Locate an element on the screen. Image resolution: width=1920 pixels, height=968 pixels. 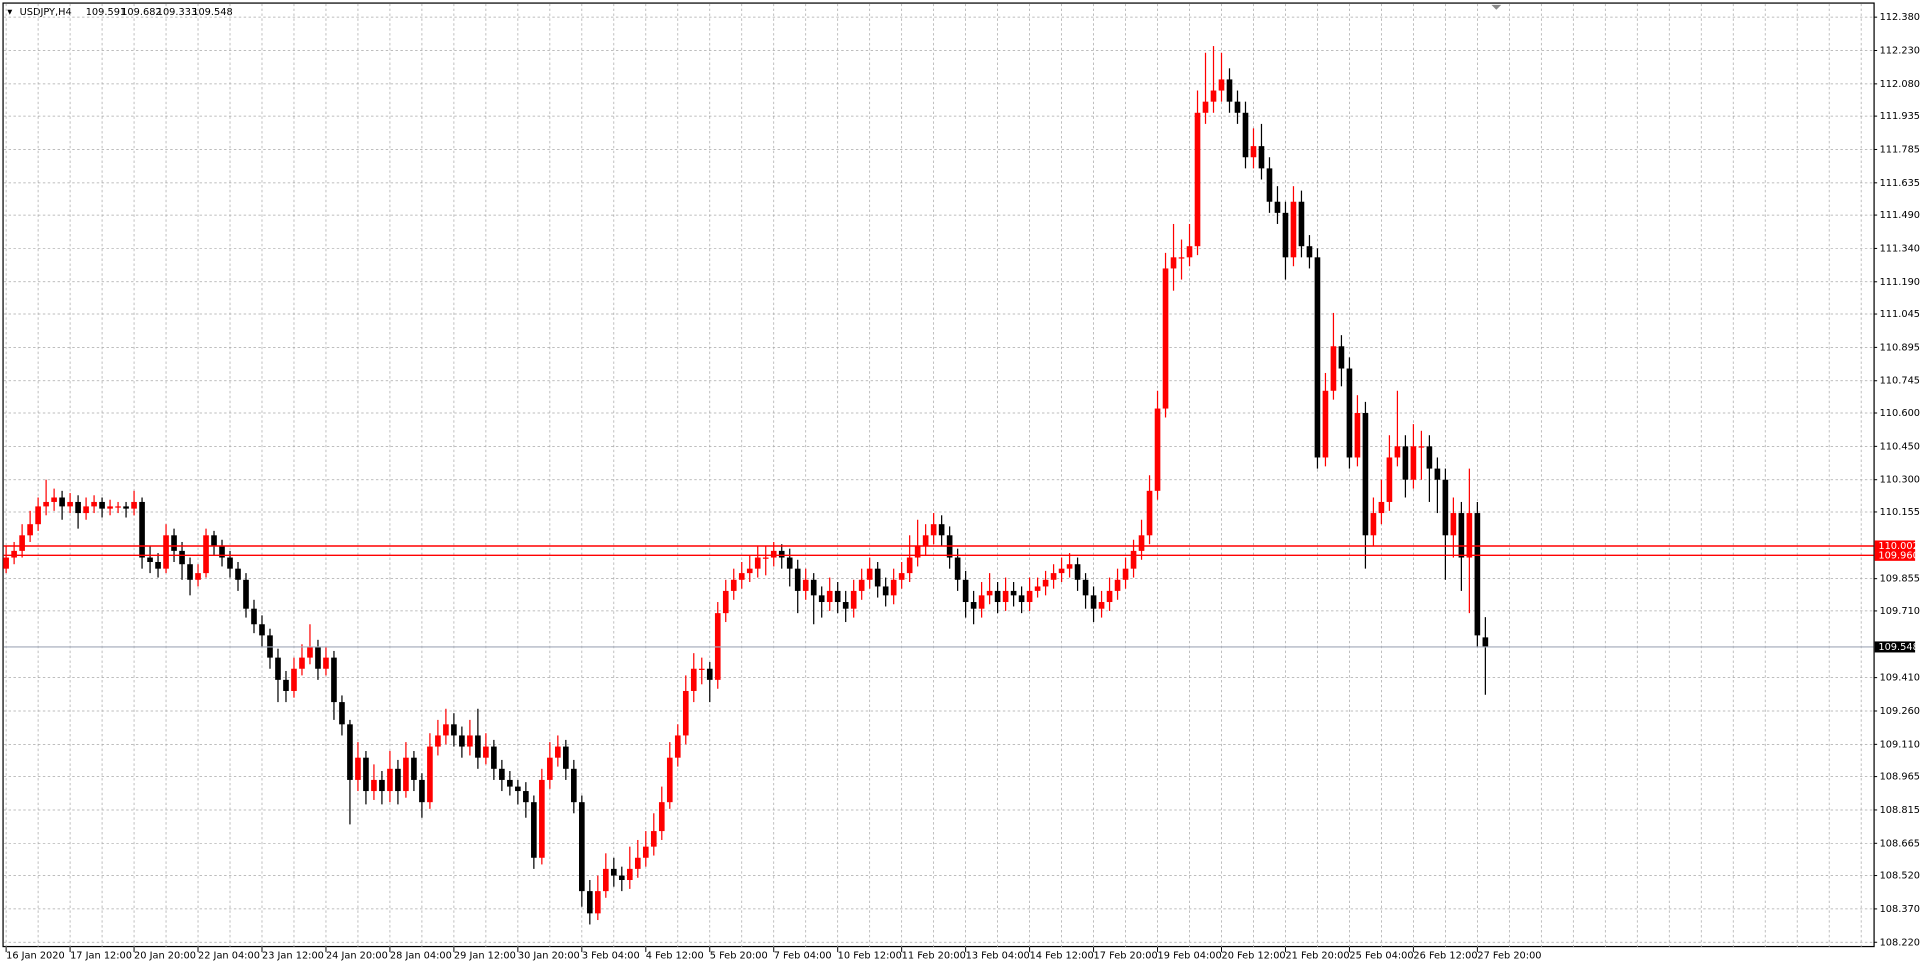
symbol-title: USDJPY,H4 is located at coordinates (46, 12).